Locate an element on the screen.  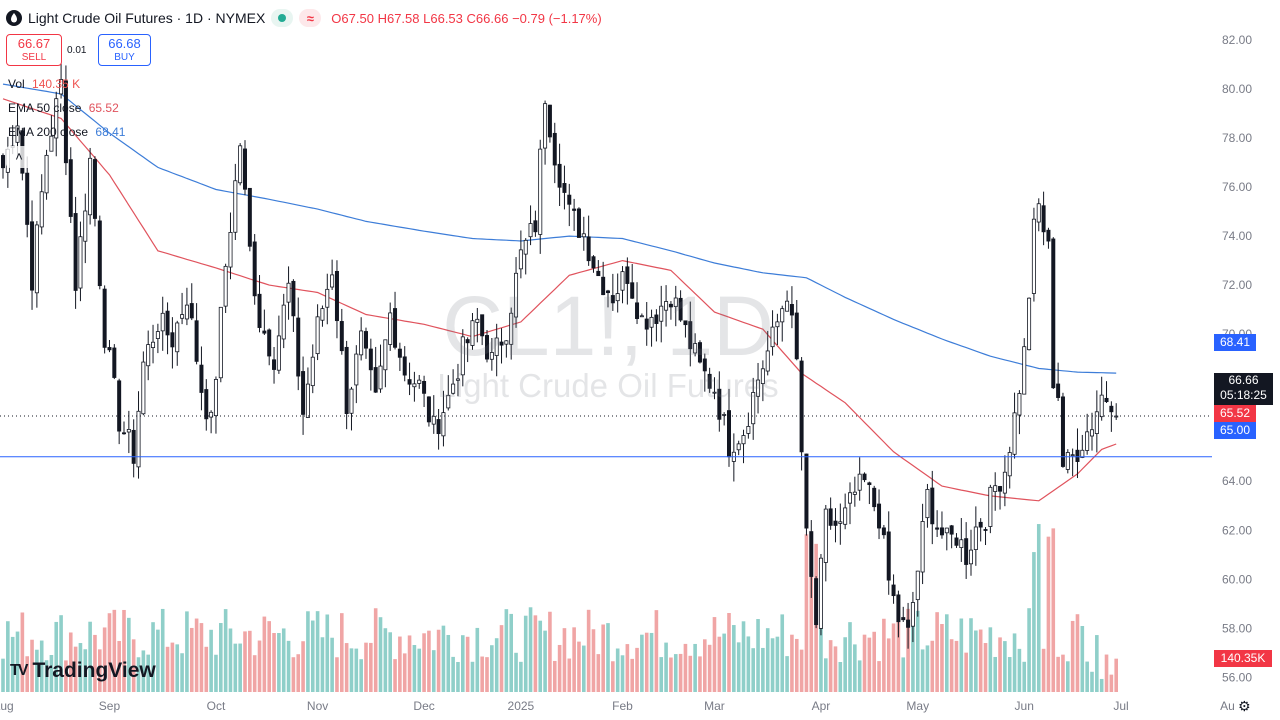
settings-gear-icon: ⚙ is located at coordinates (1244, 706).